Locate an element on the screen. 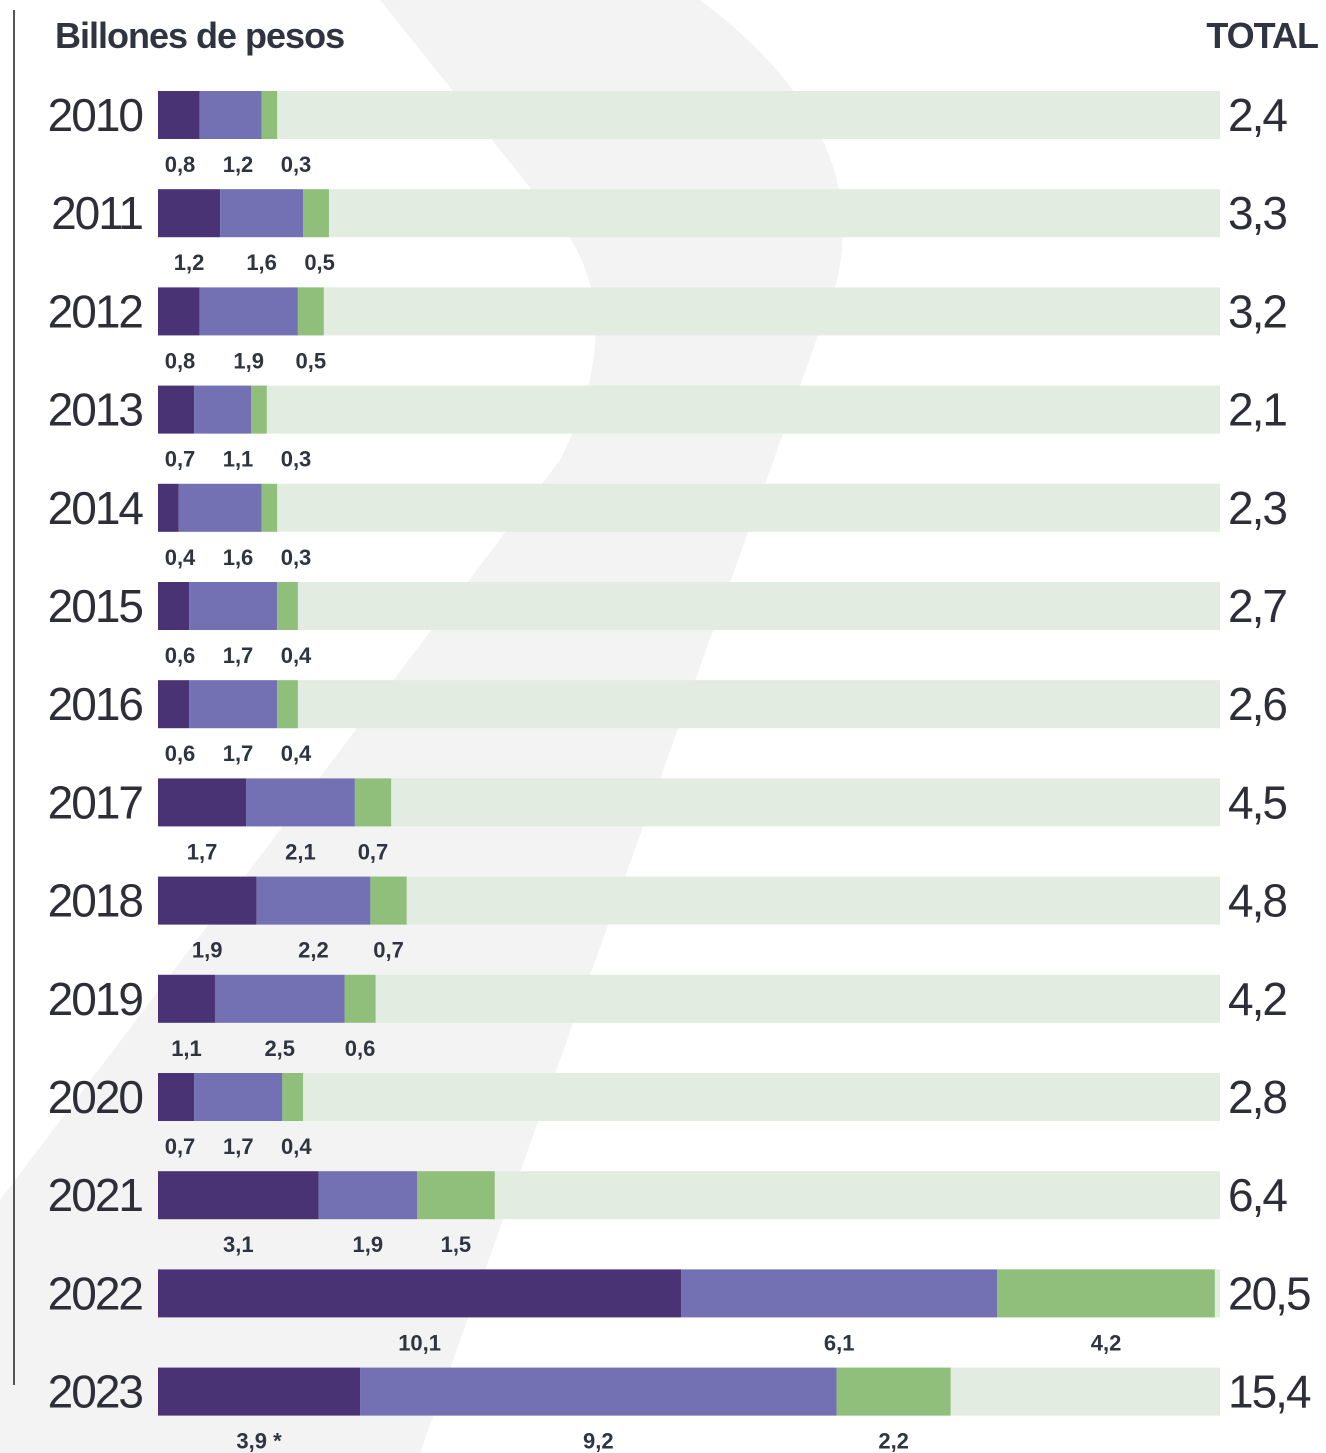 The image size is (1326, 1453). category-label: 2019 is located at coordinates (95, 999).